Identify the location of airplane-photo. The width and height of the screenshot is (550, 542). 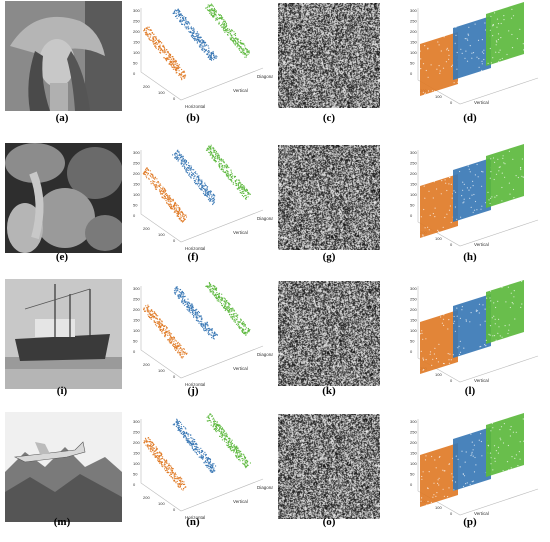
(63, 469).